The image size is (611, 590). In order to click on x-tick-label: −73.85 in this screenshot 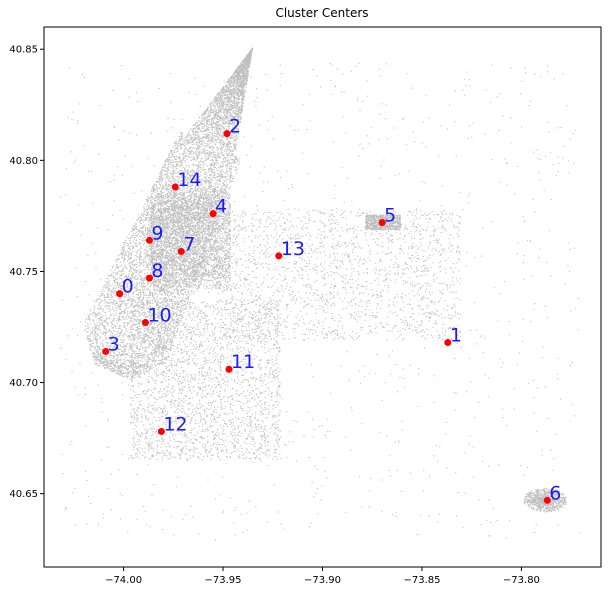, I will do `click(421, 580)`.